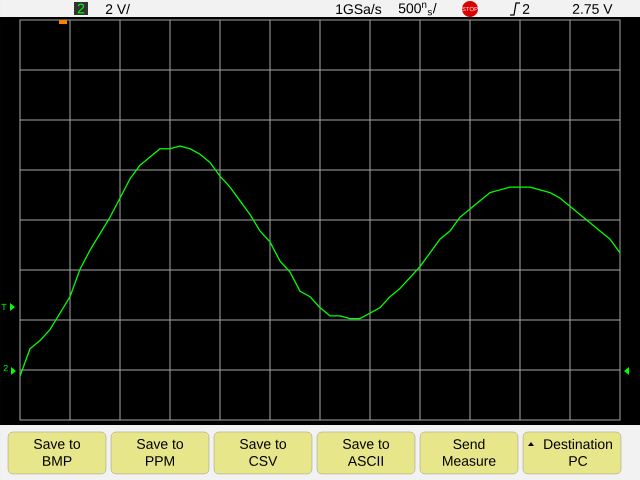 The image size is (640, 480). What do you see at coordinates (578, 461) in the screenshot?
I see `text: PC` at bounding box center [578, 461].